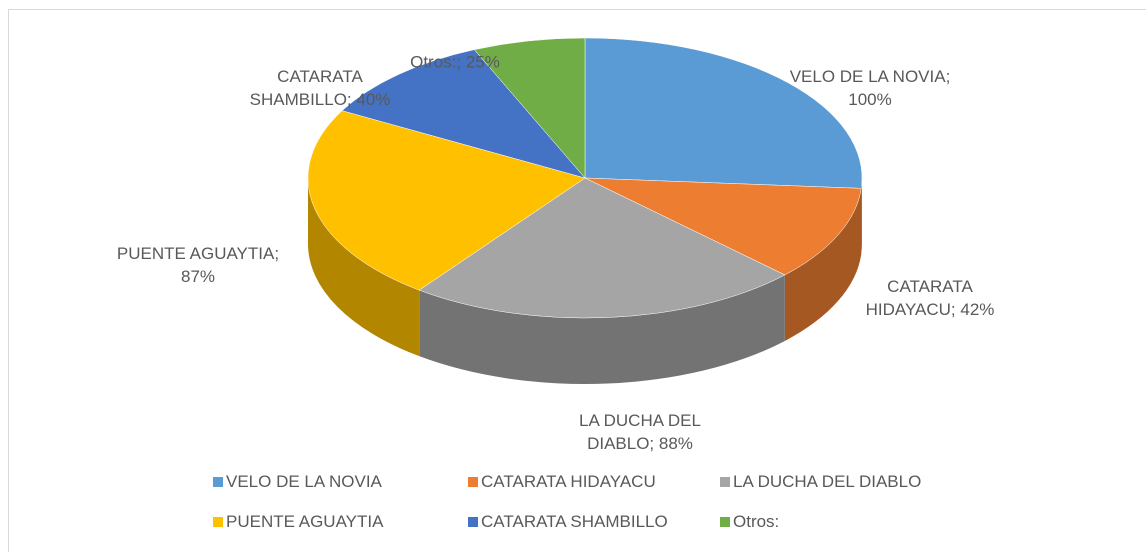 Image resolution: width=1146 pixels, height=552 pixels. I want to click on legend-item: VELO DE LA NOVIA, so click(297, 482).